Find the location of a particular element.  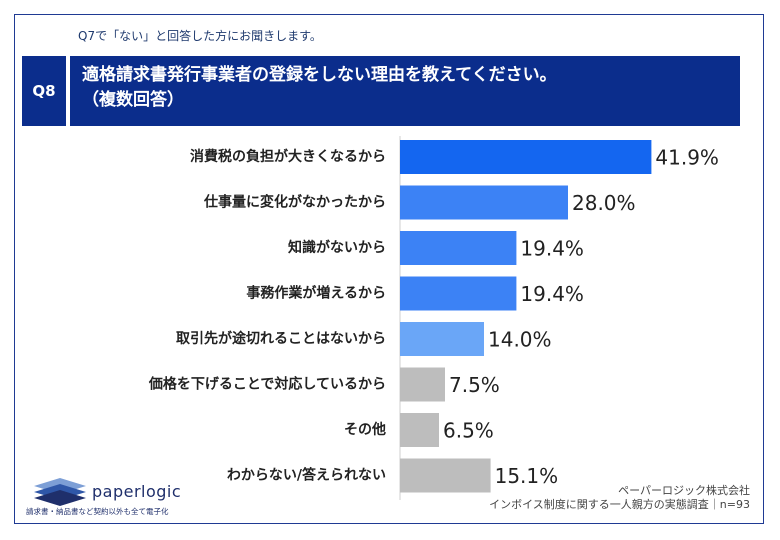

value-label: 7.5% is located at coordinates (474, 385).